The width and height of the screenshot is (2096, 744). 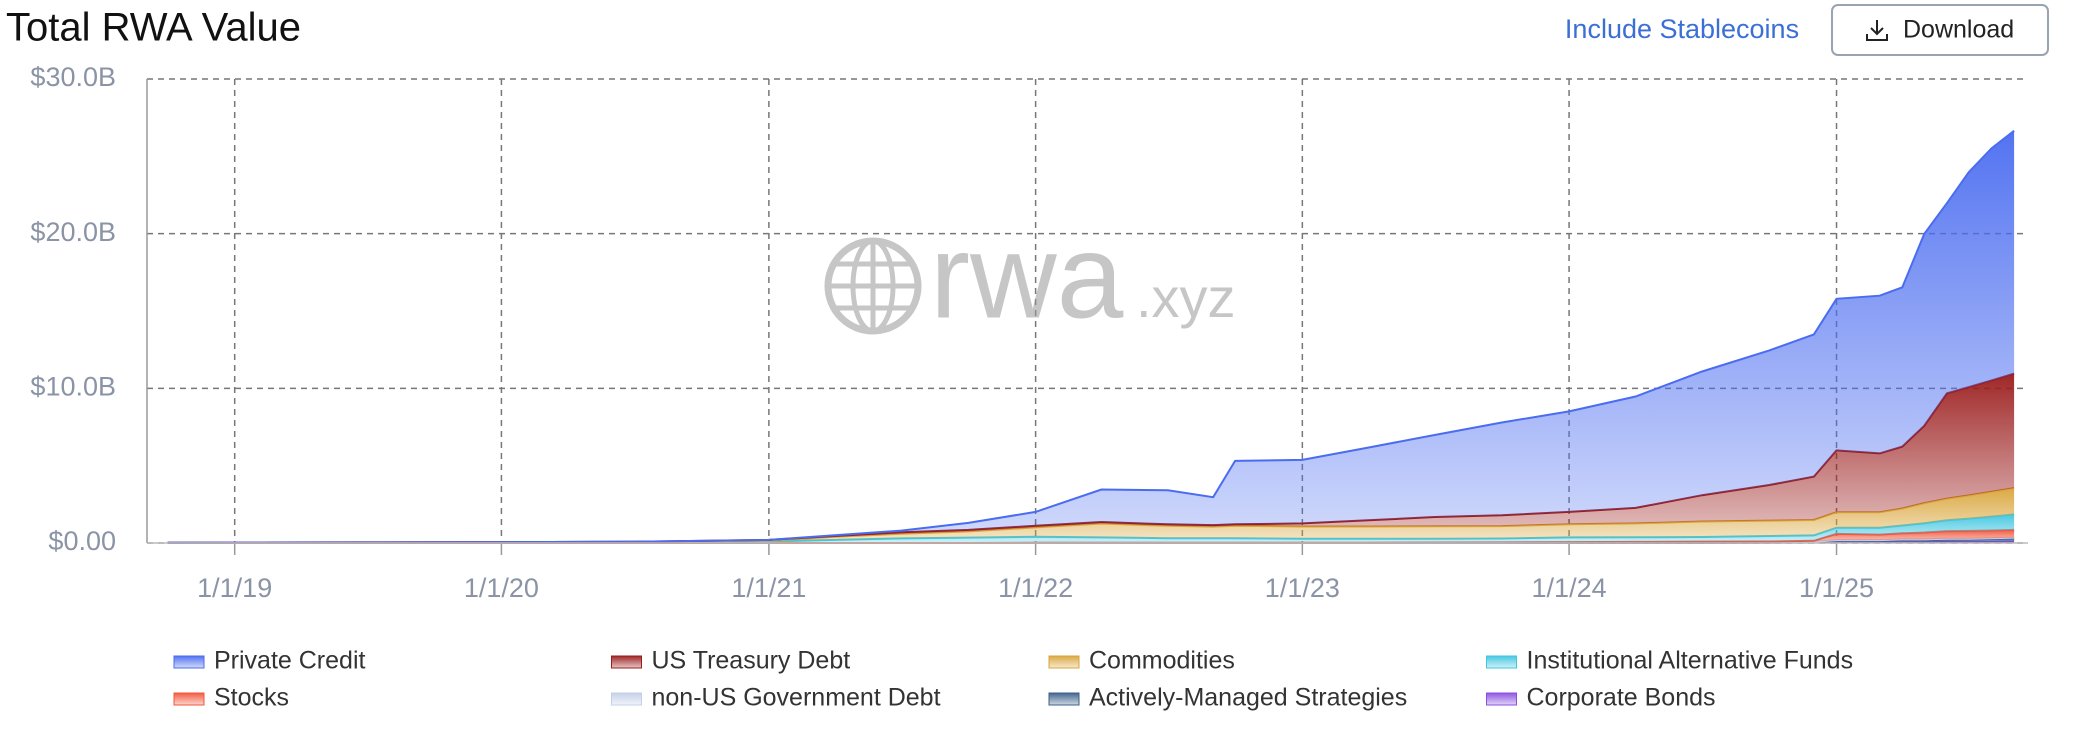 I want to click on legend-label: non-US Government Debt, so click(x=796, y=698).